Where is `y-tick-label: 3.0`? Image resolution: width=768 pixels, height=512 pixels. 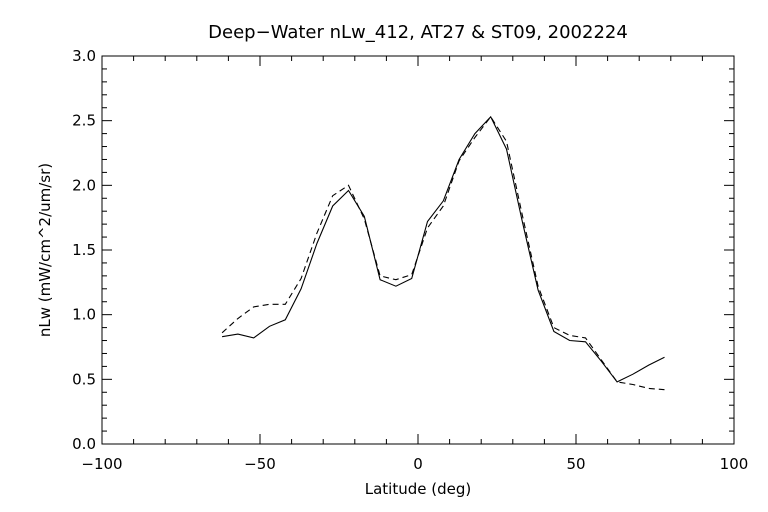 y-tick-label: 3.0 is located at coordinates (84, 56).